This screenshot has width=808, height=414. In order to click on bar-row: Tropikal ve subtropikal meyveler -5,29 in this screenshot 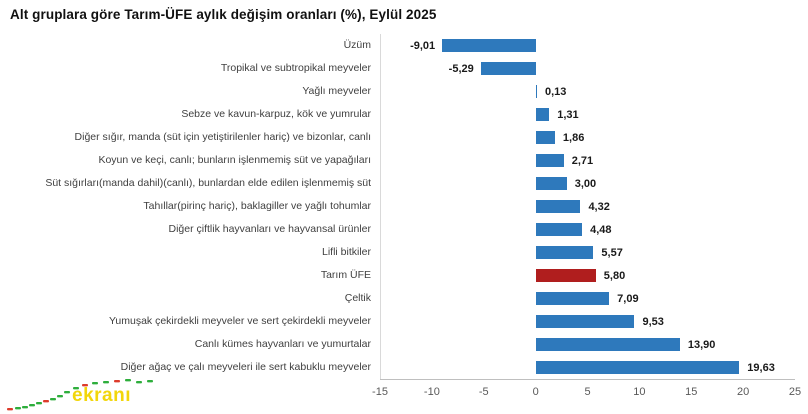, I will do `click(404, 68)`.